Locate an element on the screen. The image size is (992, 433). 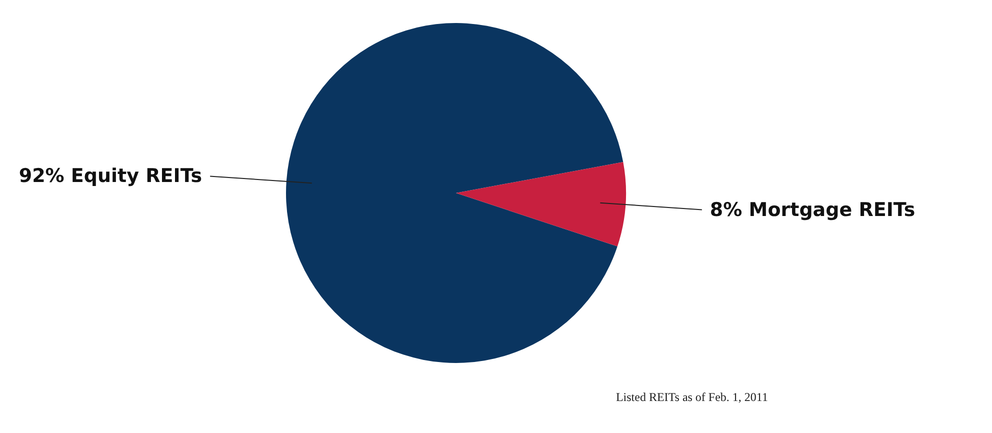
pie-slice is located at coordinates (541, 204).